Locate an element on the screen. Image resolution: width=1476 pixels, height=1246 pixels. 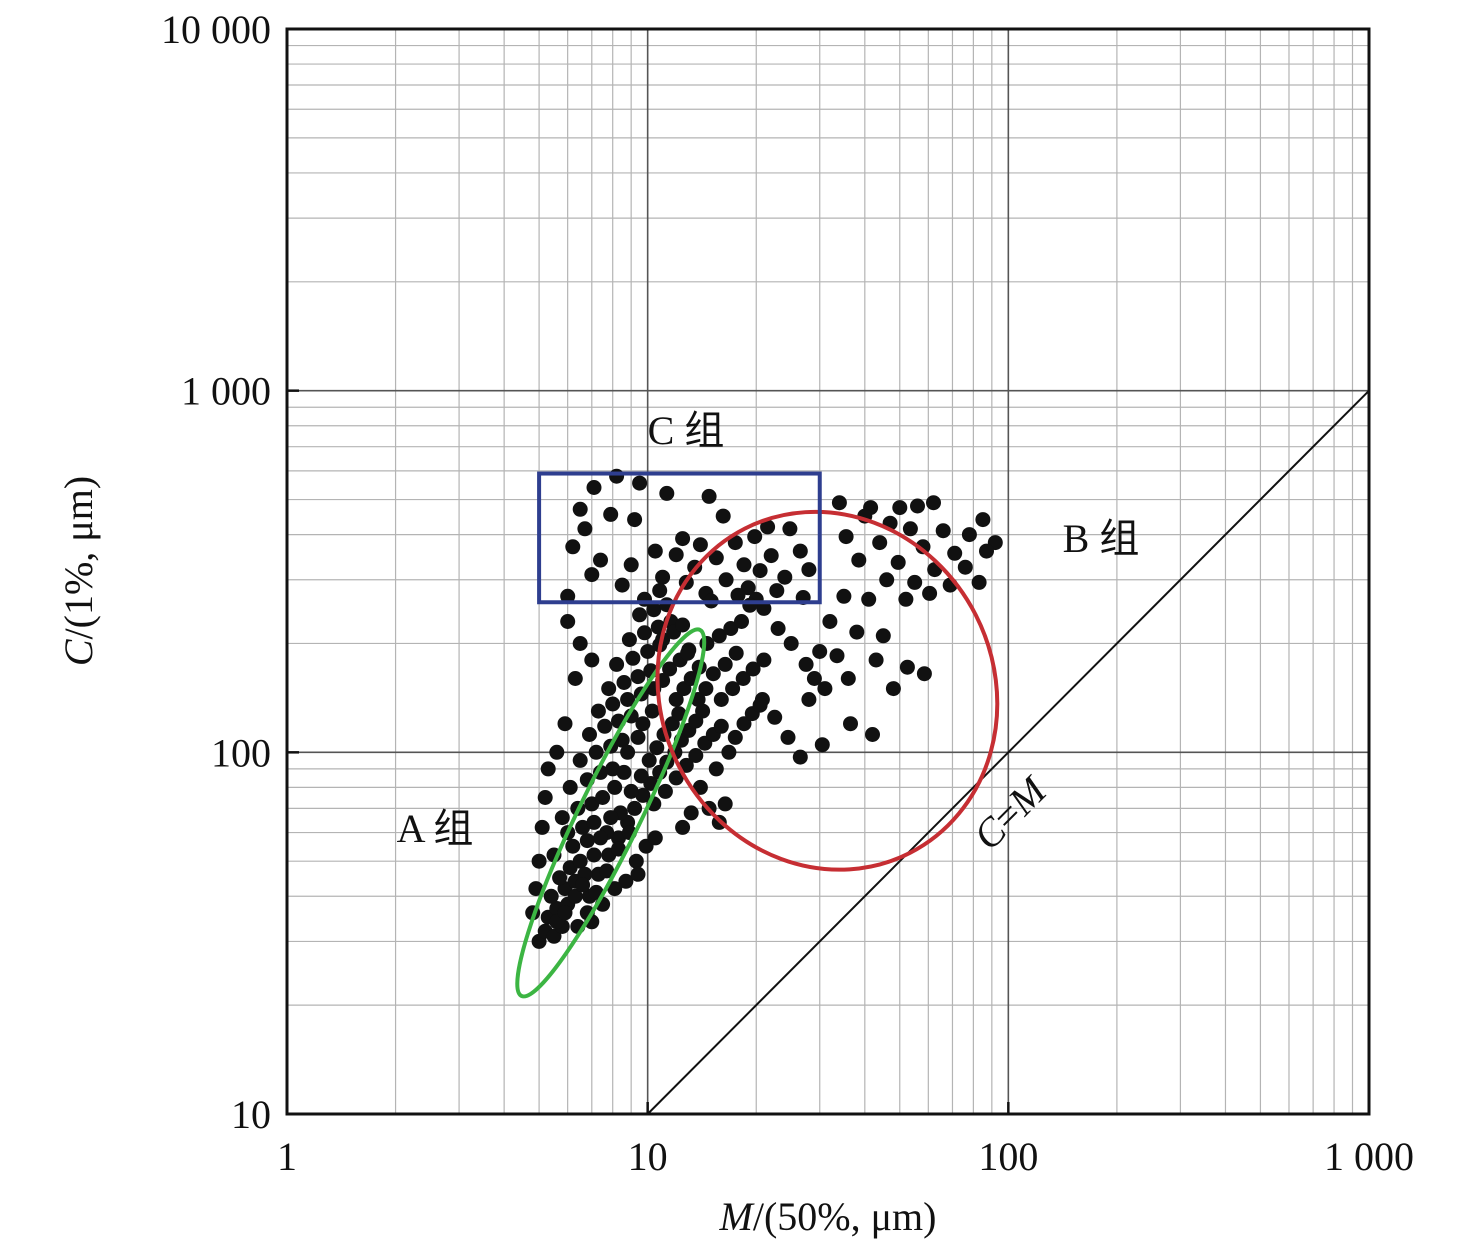
group-outlines is located at coordinates (757, 735).